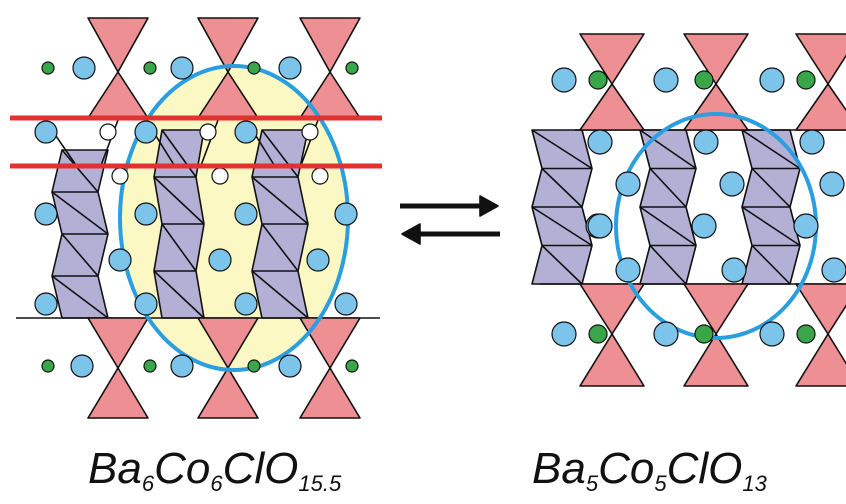  What do you see at coordinates (489, 206) in the screenshot?
I see `forward-arrow-head` at bounding box center [489, 206].